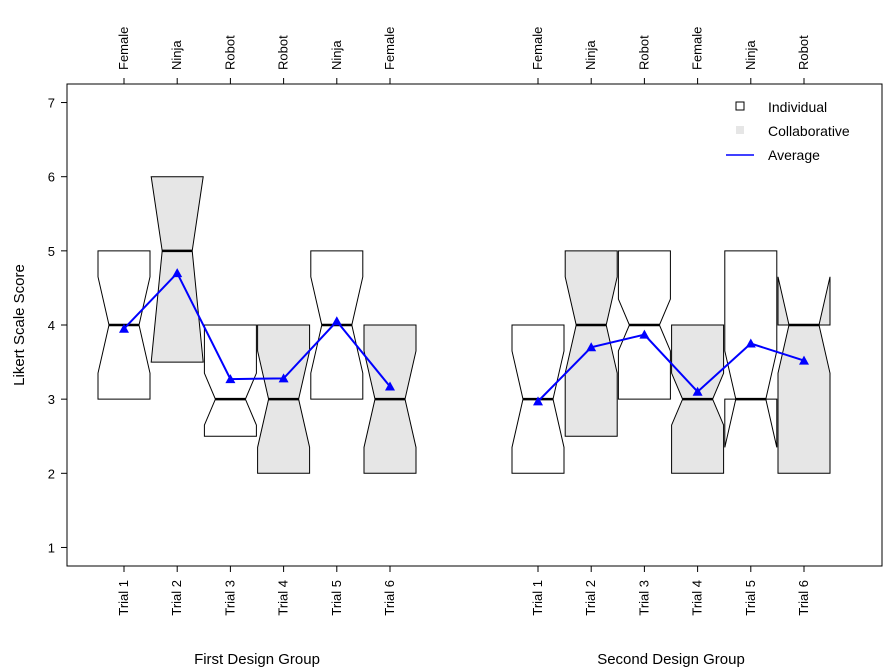 The width and height of the screenshot is (890, 672). What do you see at coordinates (794, 155) in the screenshot?
I see `legend-label: Average` at bounding box center [794, 155].